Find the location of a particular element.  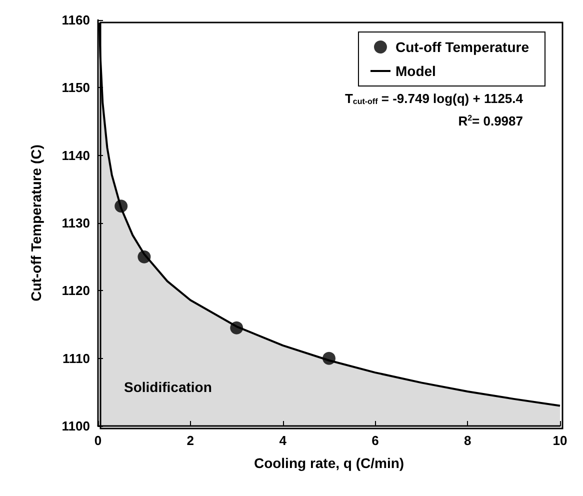

y-tick-label: 1150 is located at coordinates (76, 88).